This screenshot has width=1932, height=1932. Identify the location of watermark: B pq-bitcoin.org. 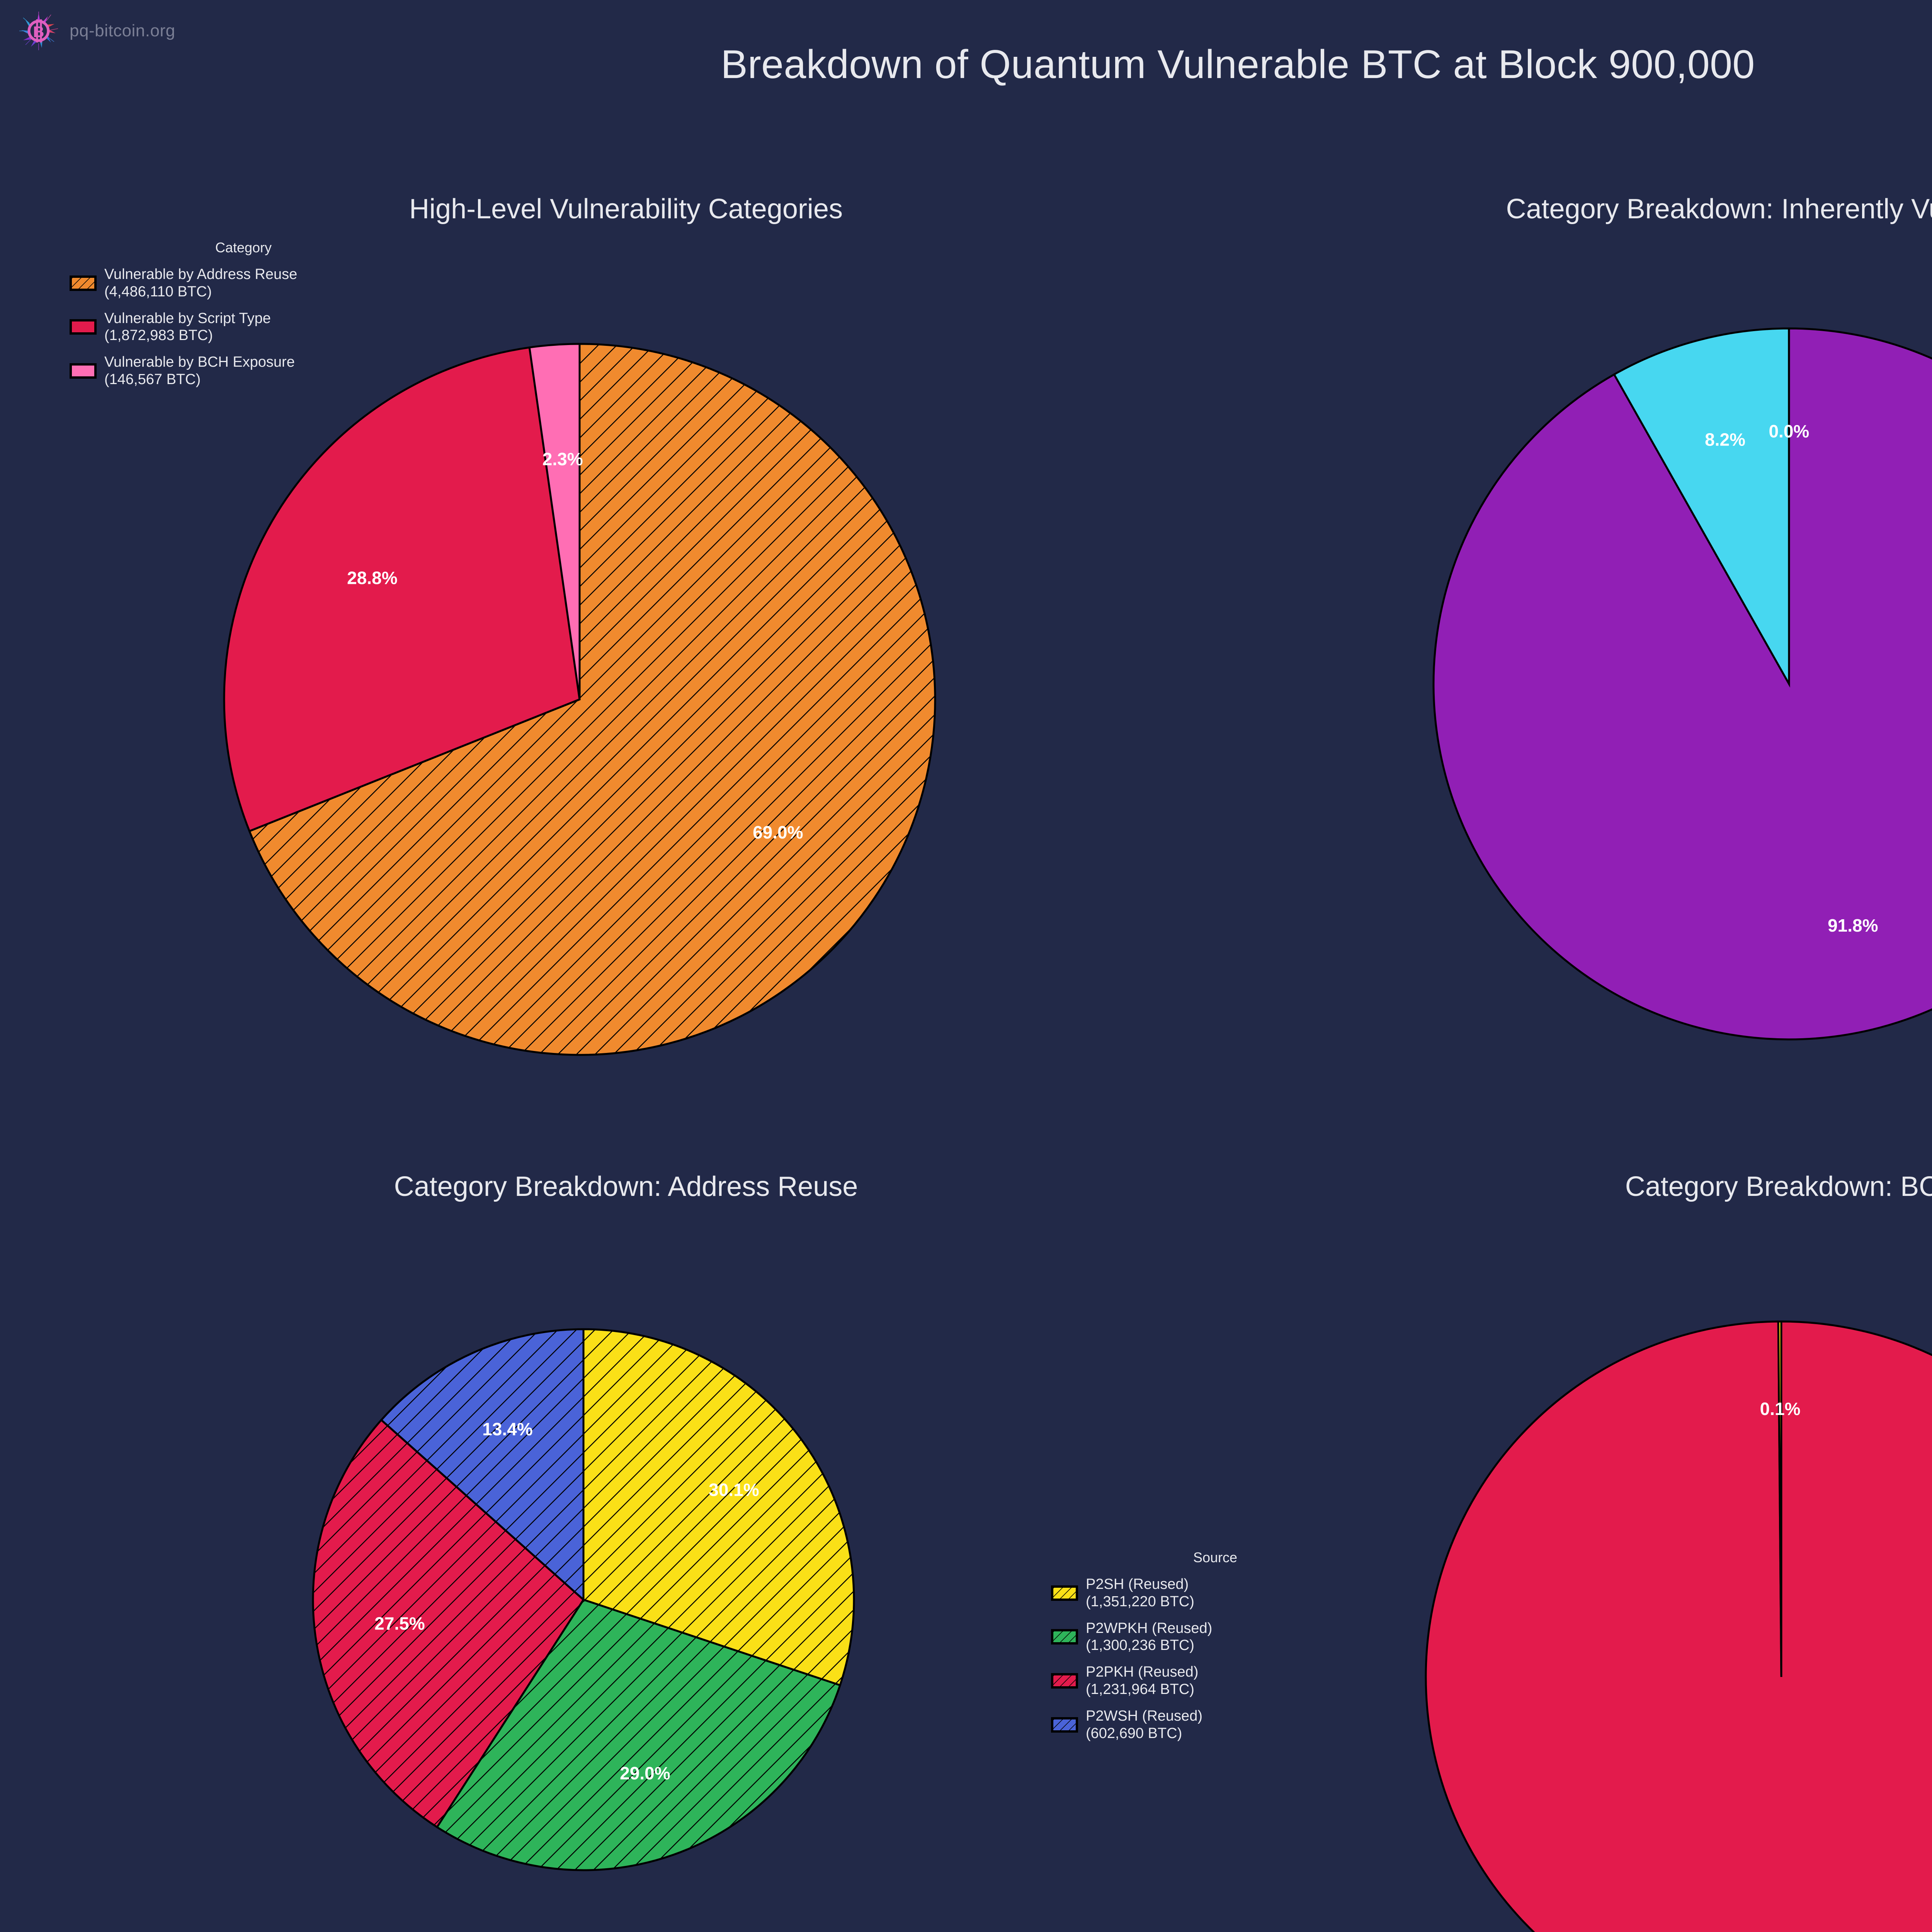
(97, 31).